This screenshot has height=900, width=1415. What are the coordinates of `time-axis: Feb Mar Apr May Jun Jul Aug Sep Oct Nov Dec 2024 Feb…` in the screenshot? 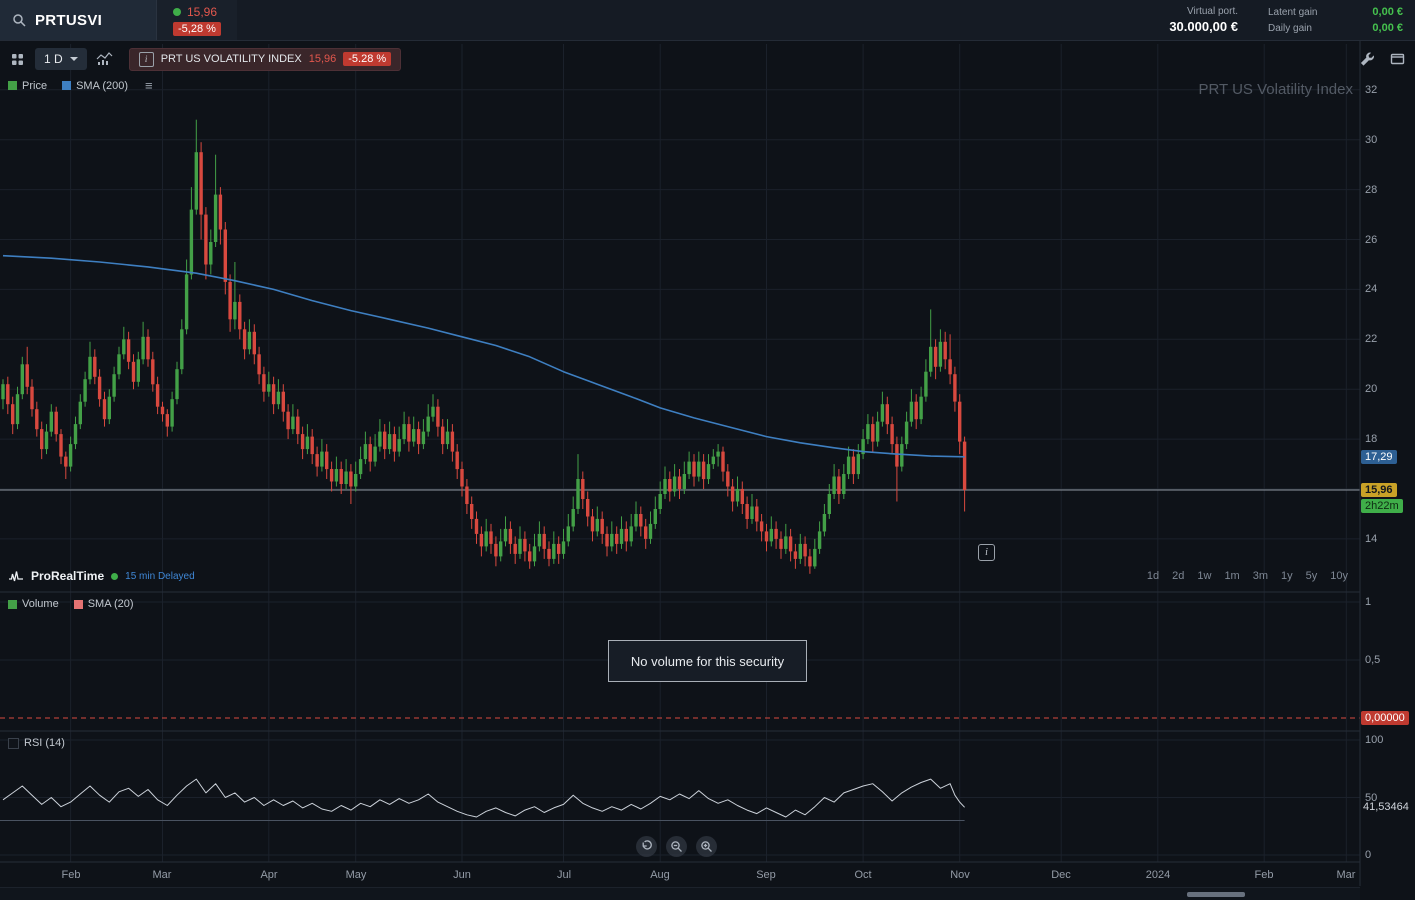 It's located at (680, 874).